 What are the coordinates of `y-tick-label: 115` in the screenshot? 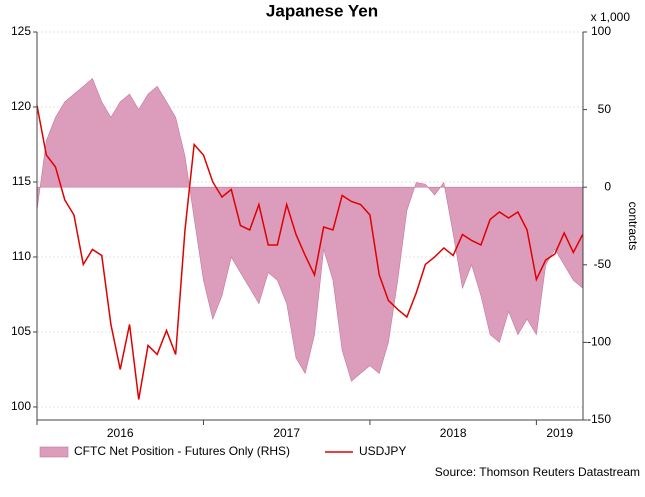 It's located at (21, 181).